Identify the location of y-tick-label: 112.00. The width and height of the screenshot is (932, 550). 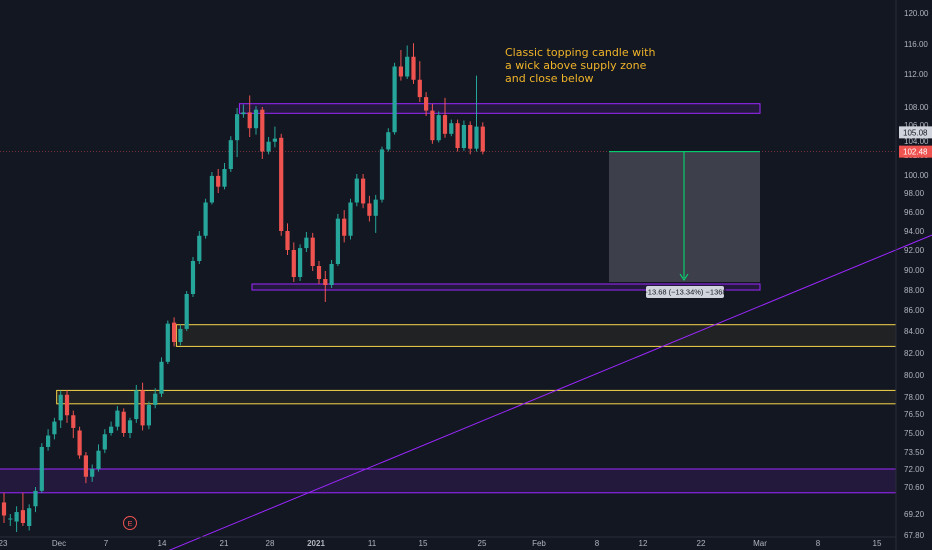
(916, 74).